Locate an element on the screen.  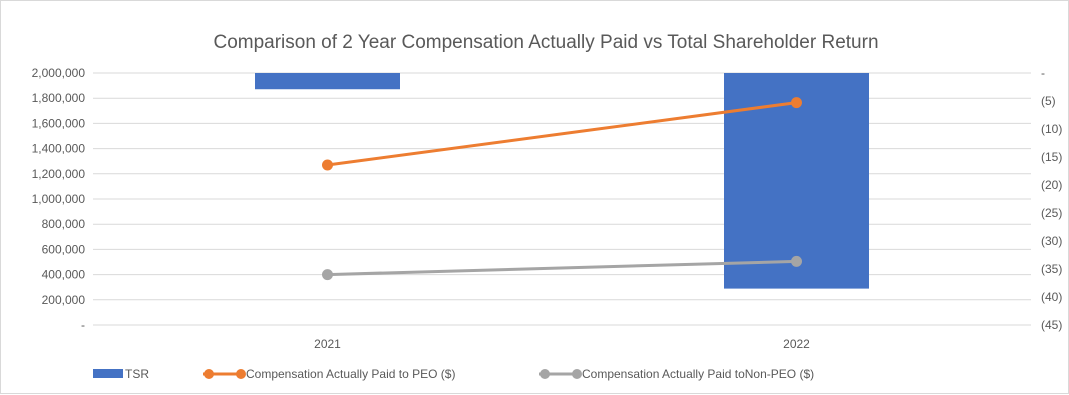
tsr-bar is located at coordinates (327, 81).